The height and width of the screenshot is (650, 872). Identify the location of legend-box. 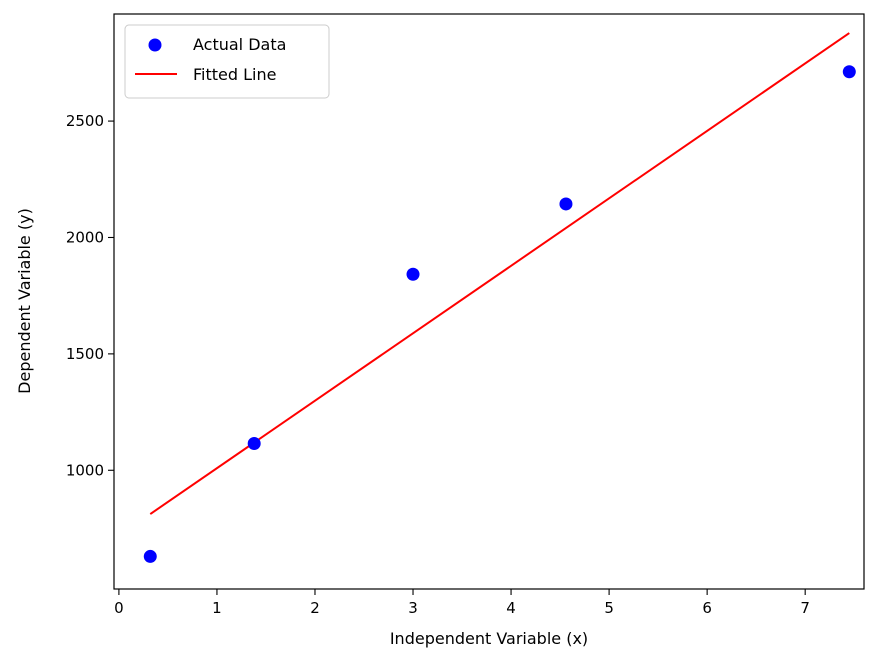
(227, 61).